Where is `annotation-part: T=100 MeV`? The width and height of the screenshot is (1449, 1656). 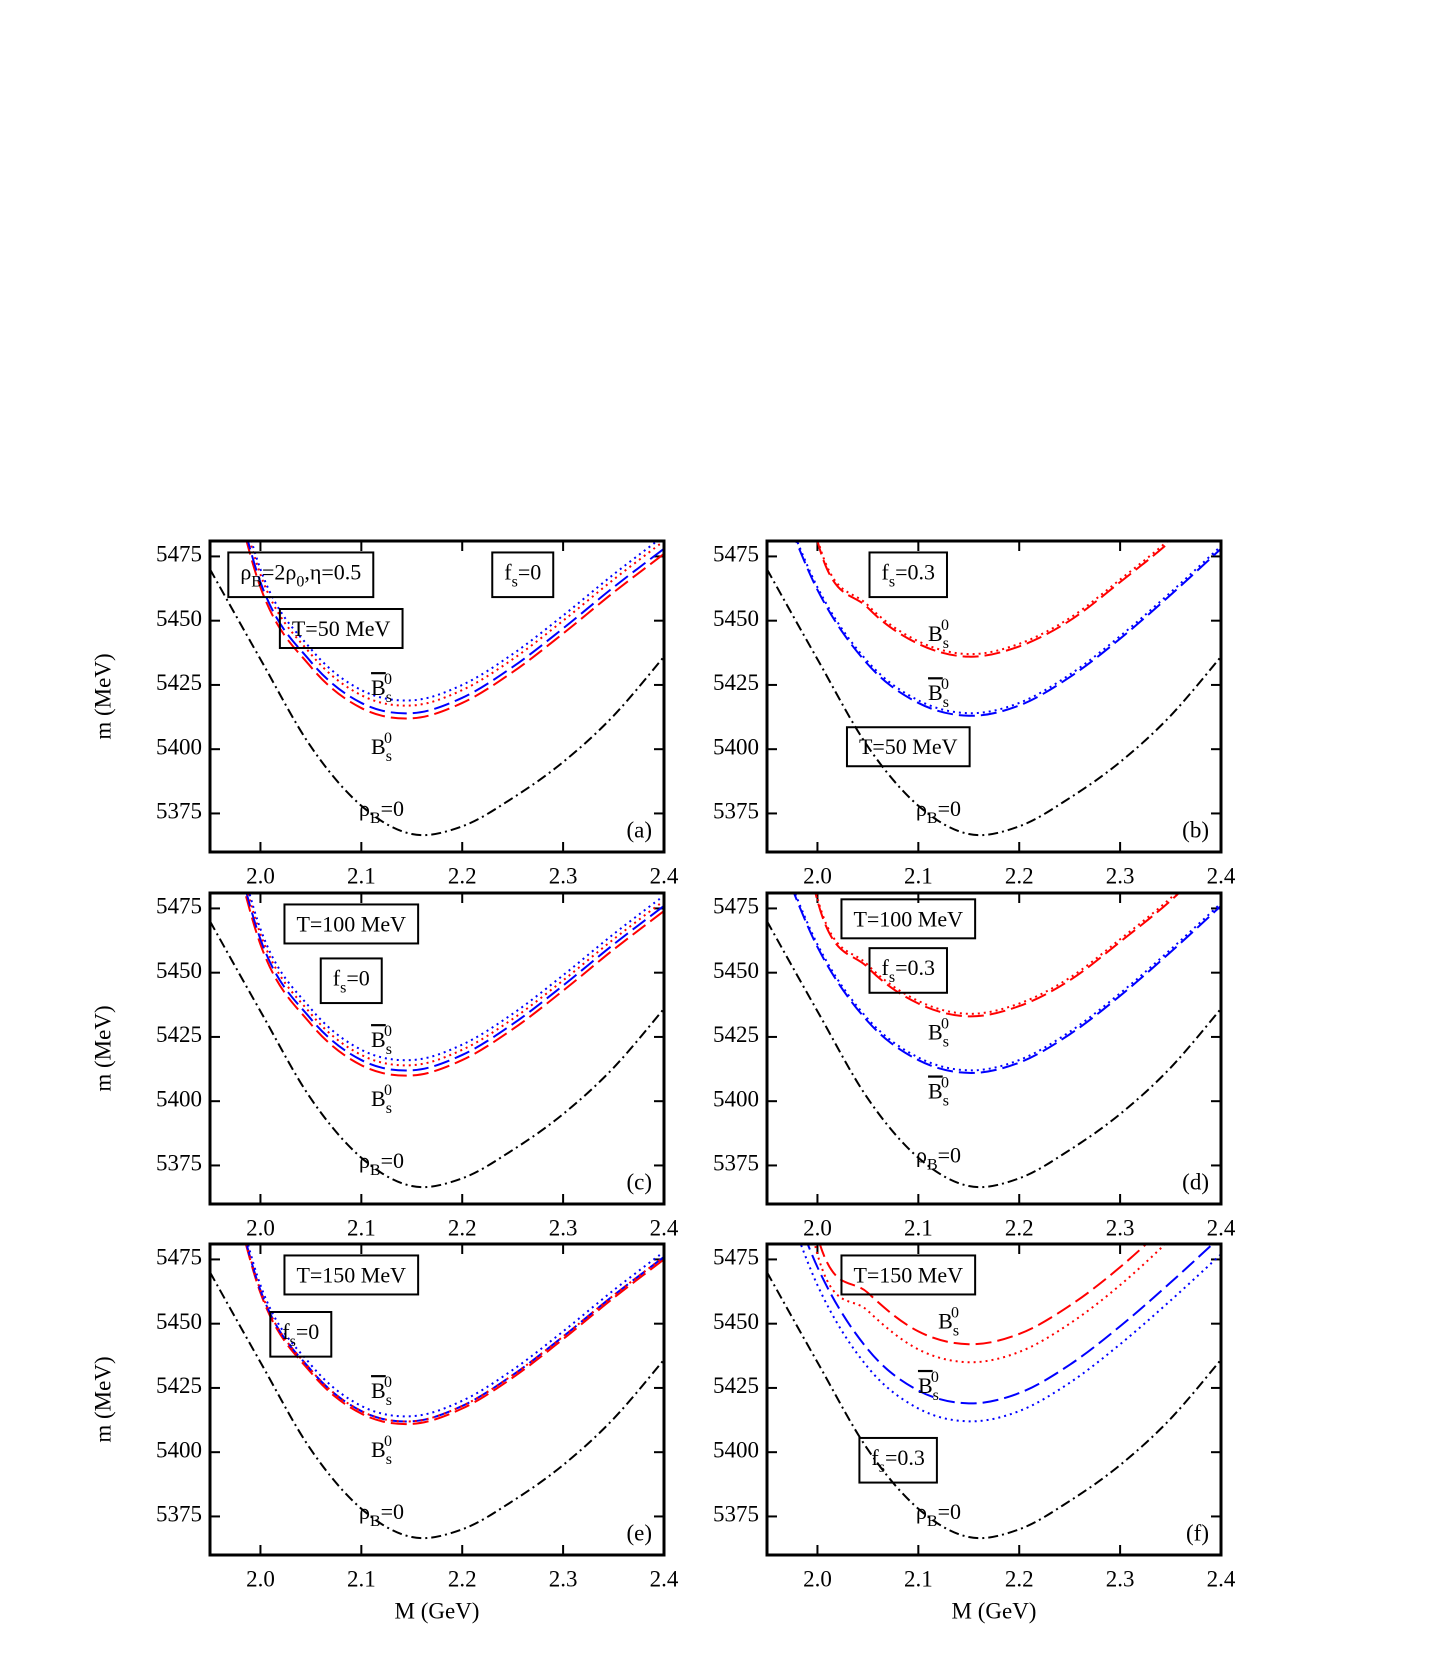
annotation-part: T=100 MeV is located at coordinates (351, 923).